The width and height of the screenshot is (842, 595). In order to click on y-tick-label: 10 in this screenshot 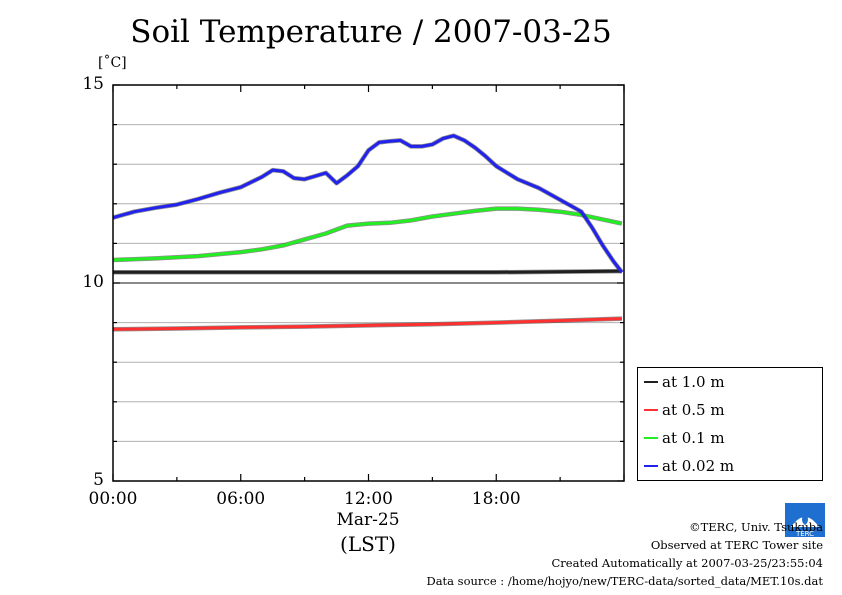, I will do `click(93, 282)`.